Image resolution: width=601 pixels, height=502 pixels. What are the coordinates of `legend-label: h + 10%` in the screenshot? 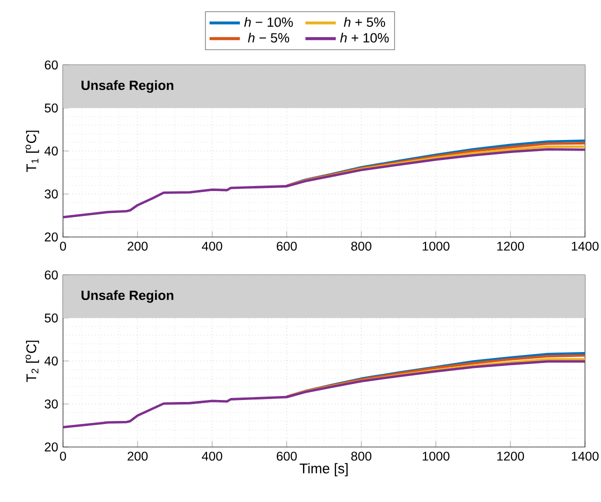 It's located at (364, 37).